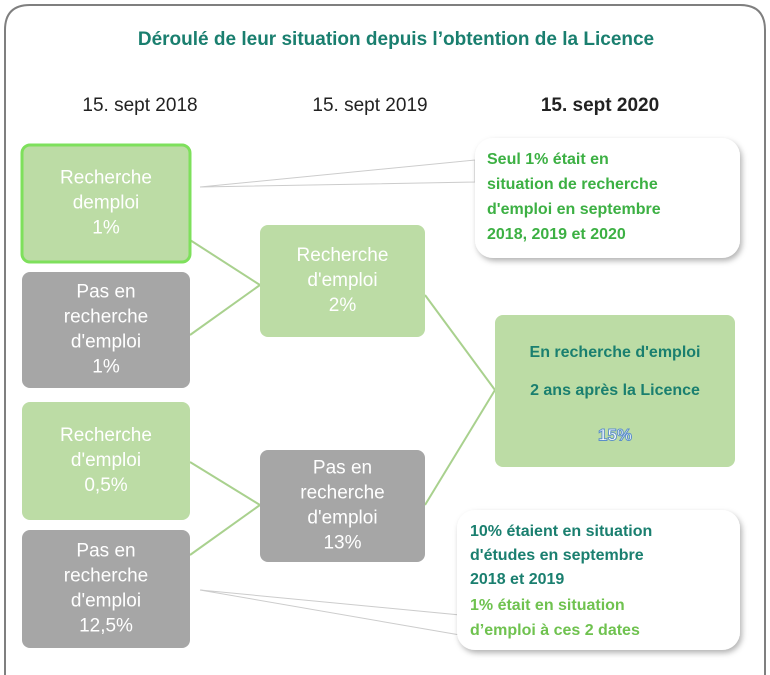  I want to click on callout-text: Seul 1% était en, so click(548, 159).